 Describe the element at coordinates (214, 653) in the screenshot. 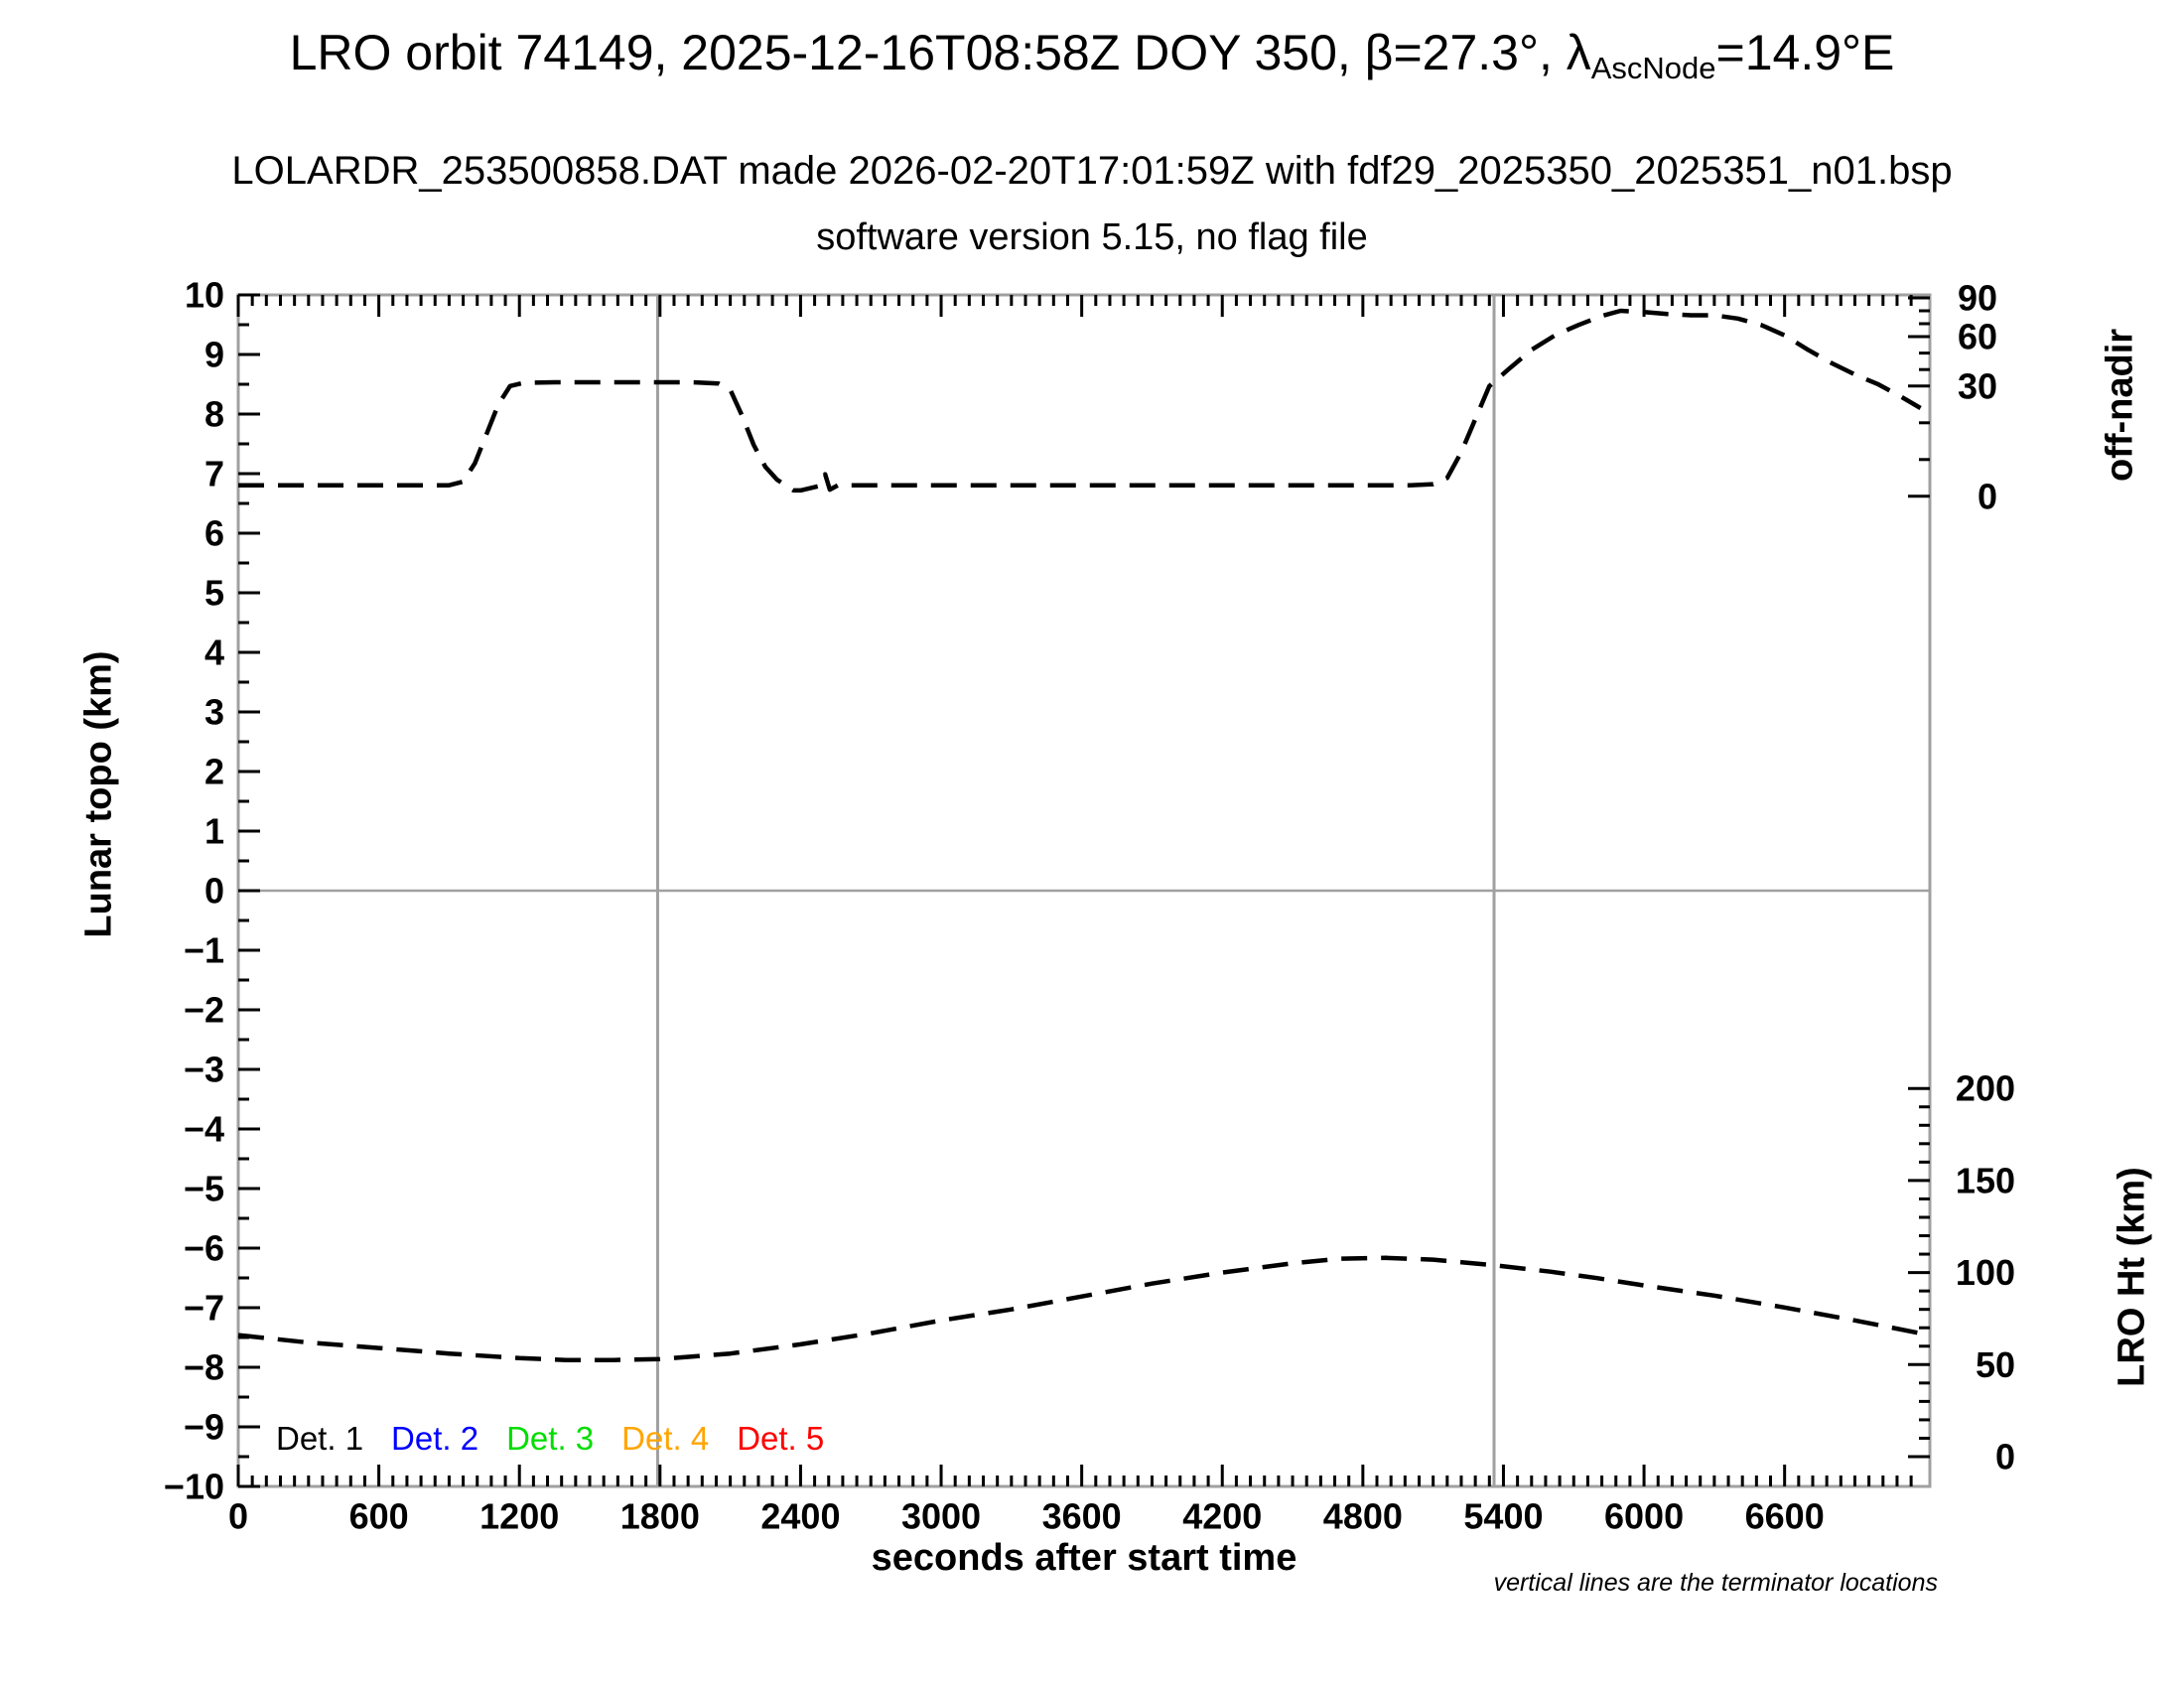

I see `y-left-tick-label: 4` at that location.